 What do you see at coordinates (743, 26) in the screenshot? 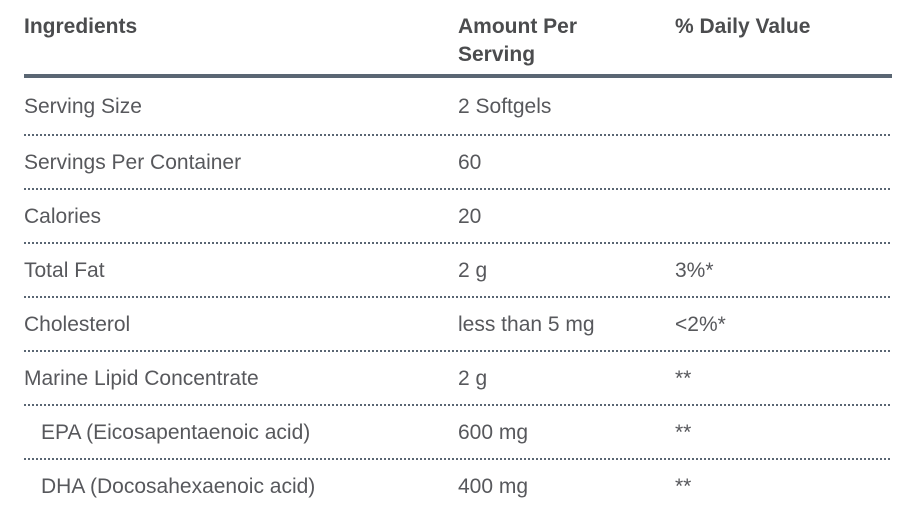
I see `column-header-daily-value: % Daily Value` at bounding box center [743, 26].